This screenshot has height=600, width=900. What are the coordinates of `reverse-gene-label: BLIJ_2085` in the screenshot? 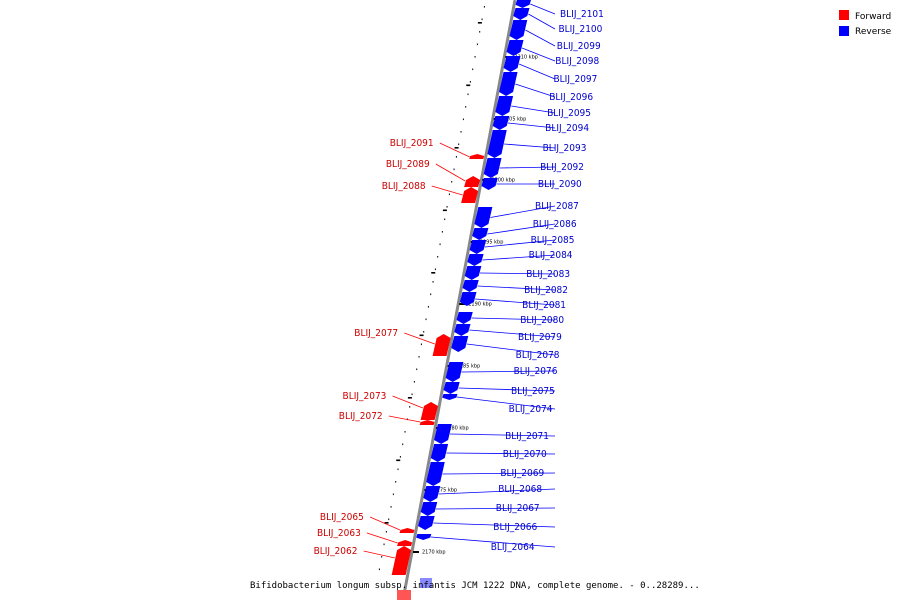 It's located at (553, 240).